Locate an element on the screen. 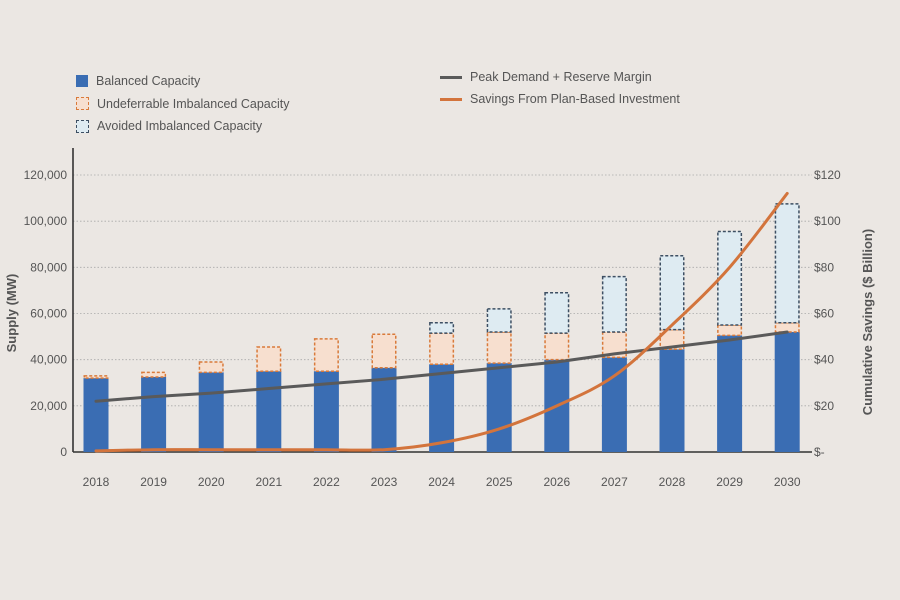 This screenshot has width=900, height=600. legend-label-balanced: Balanced Capacity is located at coordinates (148, 81).